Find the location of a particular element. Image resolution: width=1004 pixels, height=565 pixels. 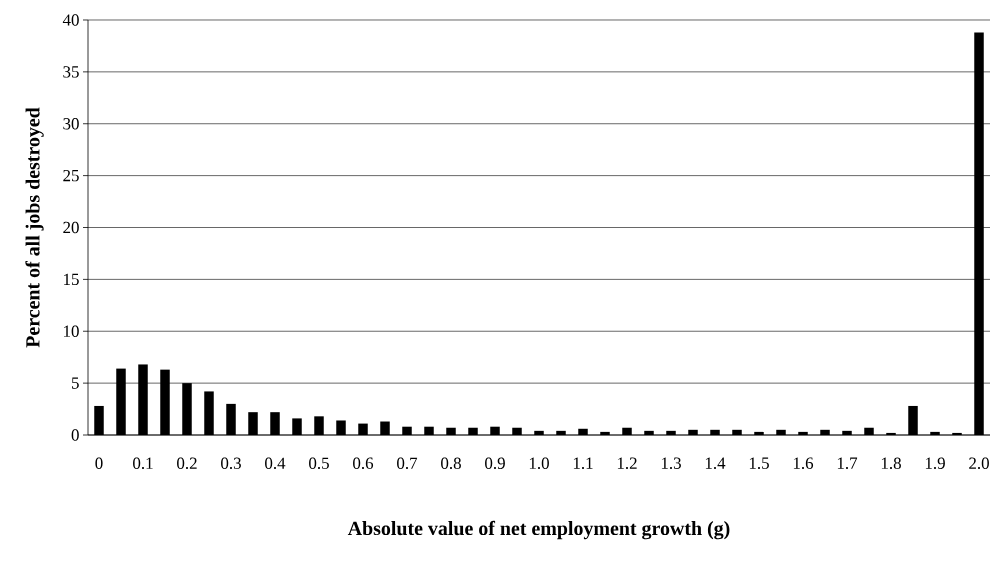

y-tick-label: 40 is located at coordinates (70, 20).